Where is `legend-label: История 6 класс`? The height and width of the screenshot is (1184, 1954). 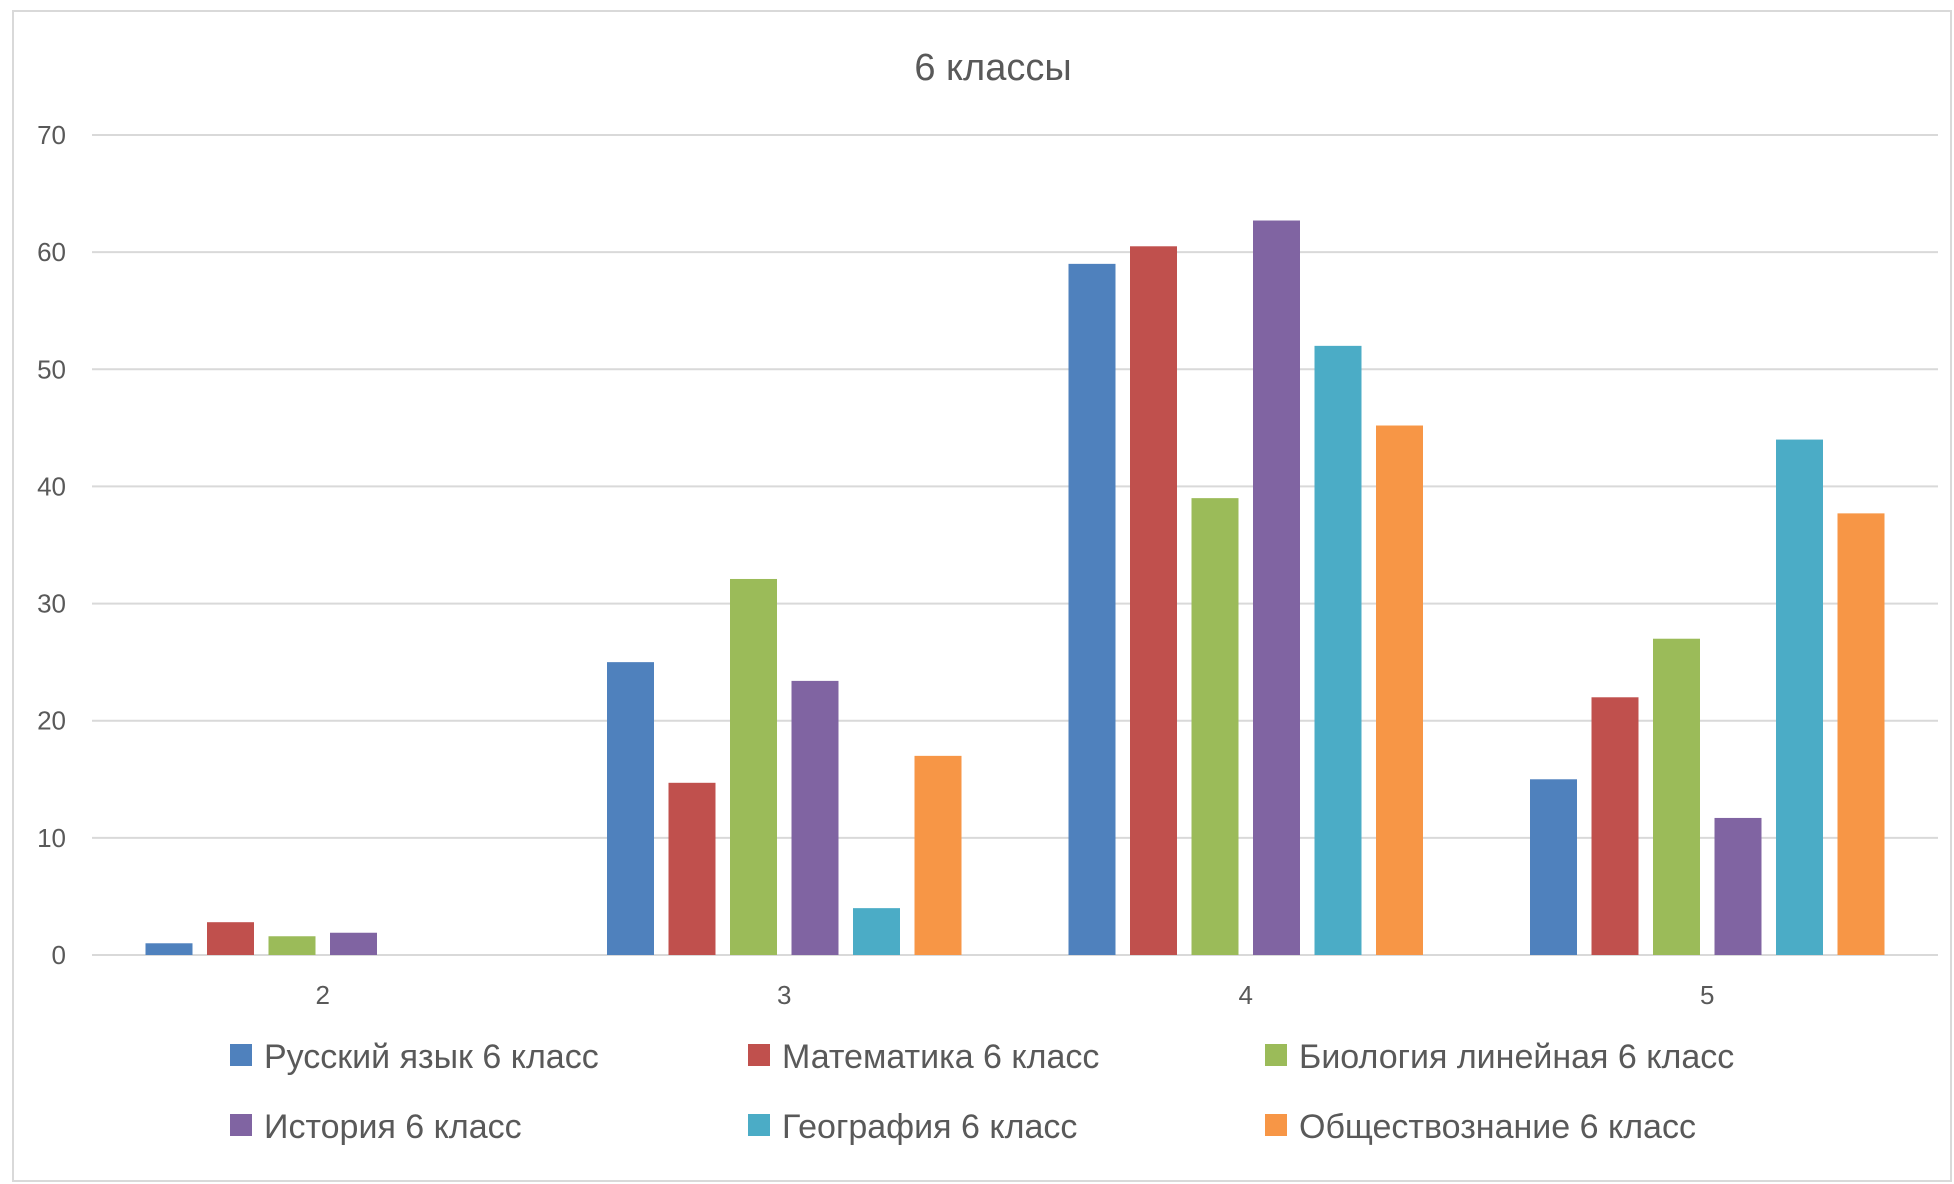
legend-label: История 6 класс is located at coordinates (393, 1127).